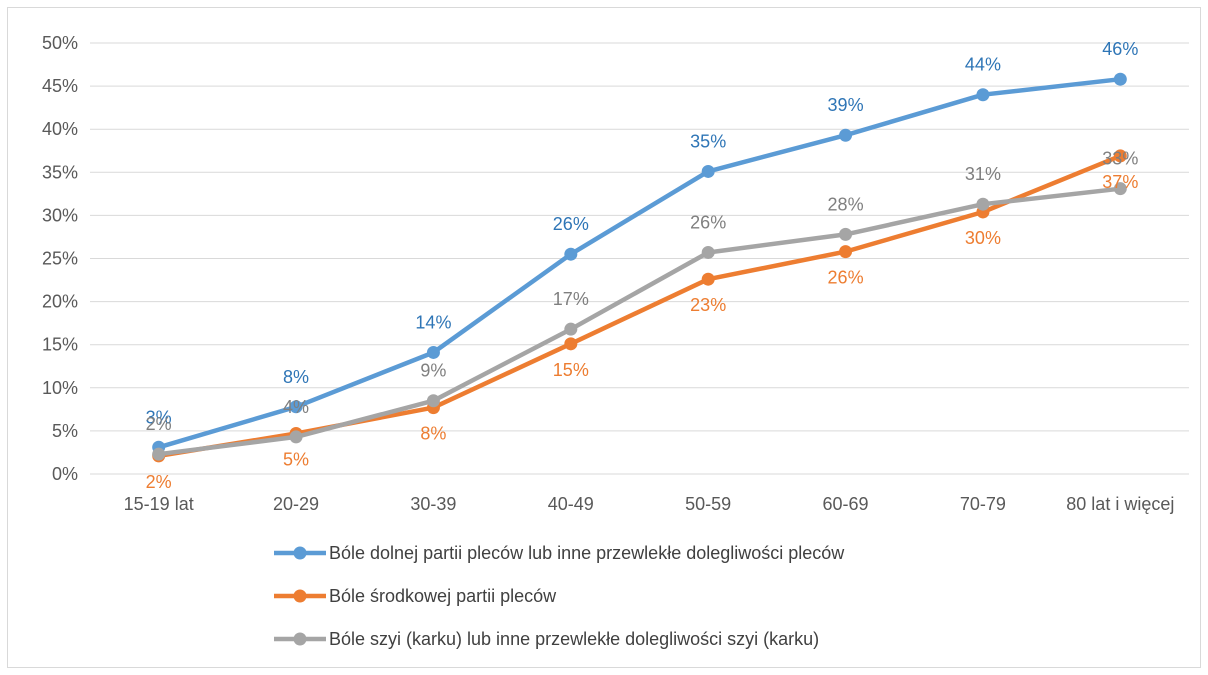 The height and width of the screenshot is (675, 1208). Describe the element at coordinates (1120, 504) in the screenshot. I see `x-tick-label: 80 lat i więcej` at that location.